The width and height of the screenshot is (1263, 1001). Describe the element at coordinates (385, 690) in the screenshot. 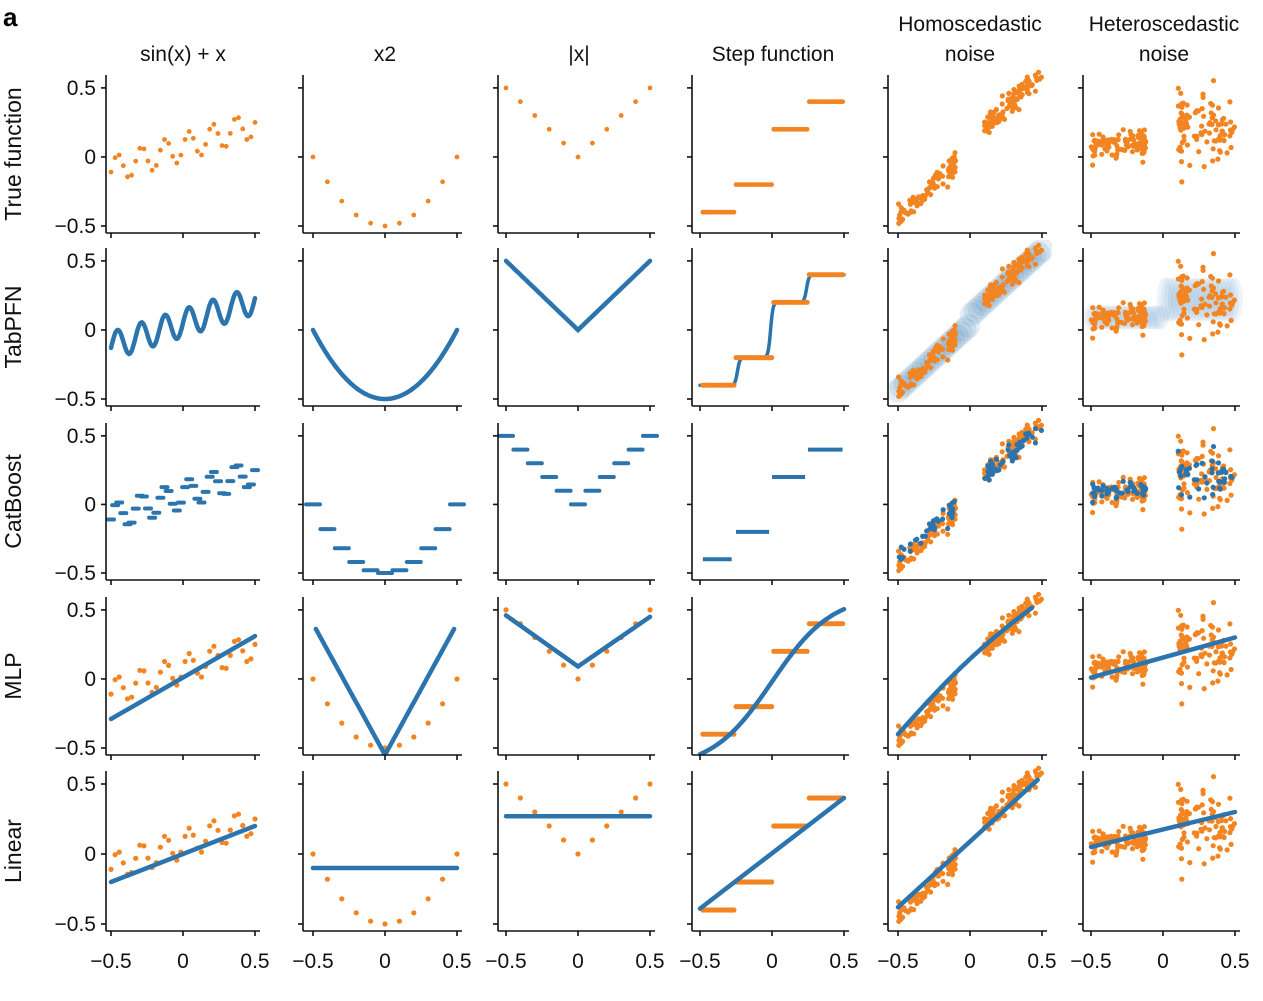

I see `mlp-fit-line` at that location.